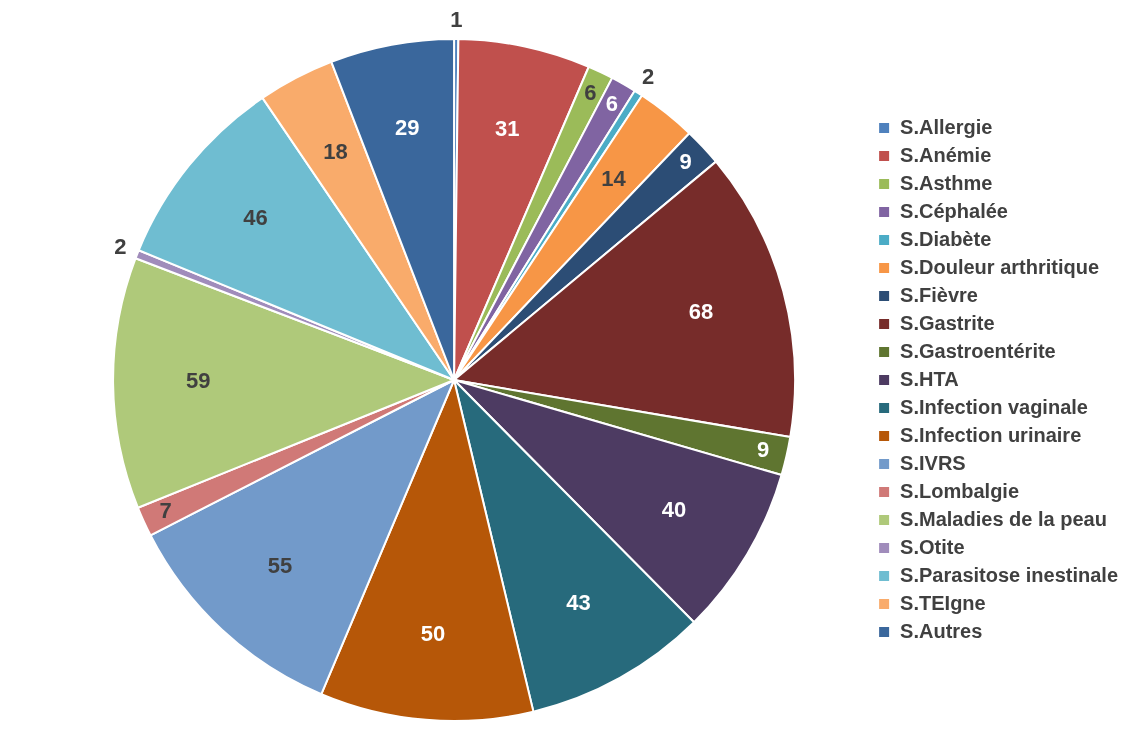 The image size is (1146, 740). What do you see at coordinates (943, 602) in the screenshot?
I see `legend-label: S.TEIgne` at bounding box center [943, 602].